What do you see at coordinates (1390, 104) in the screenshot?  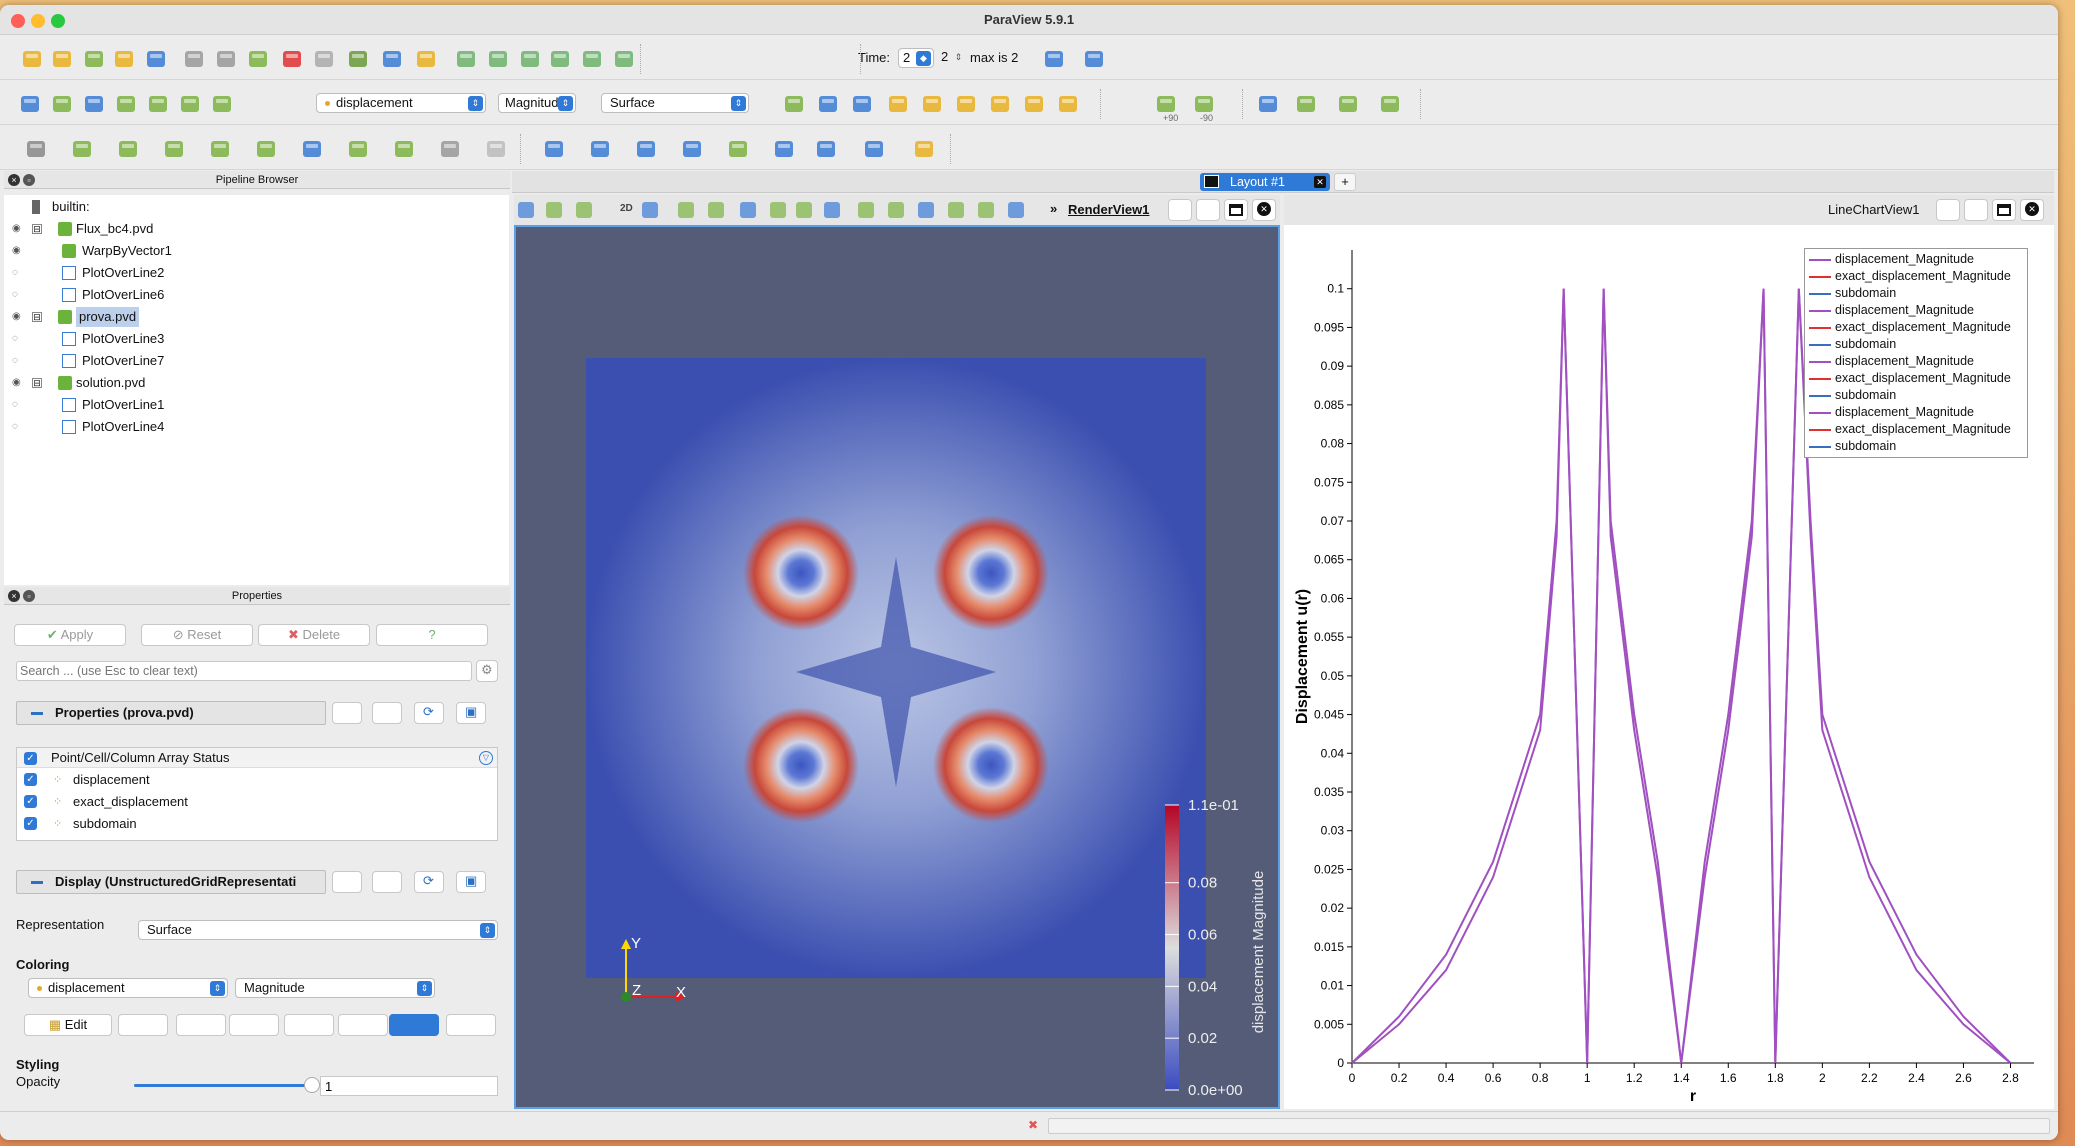 I see `show-center-button` at bounding box center [1390, 104].